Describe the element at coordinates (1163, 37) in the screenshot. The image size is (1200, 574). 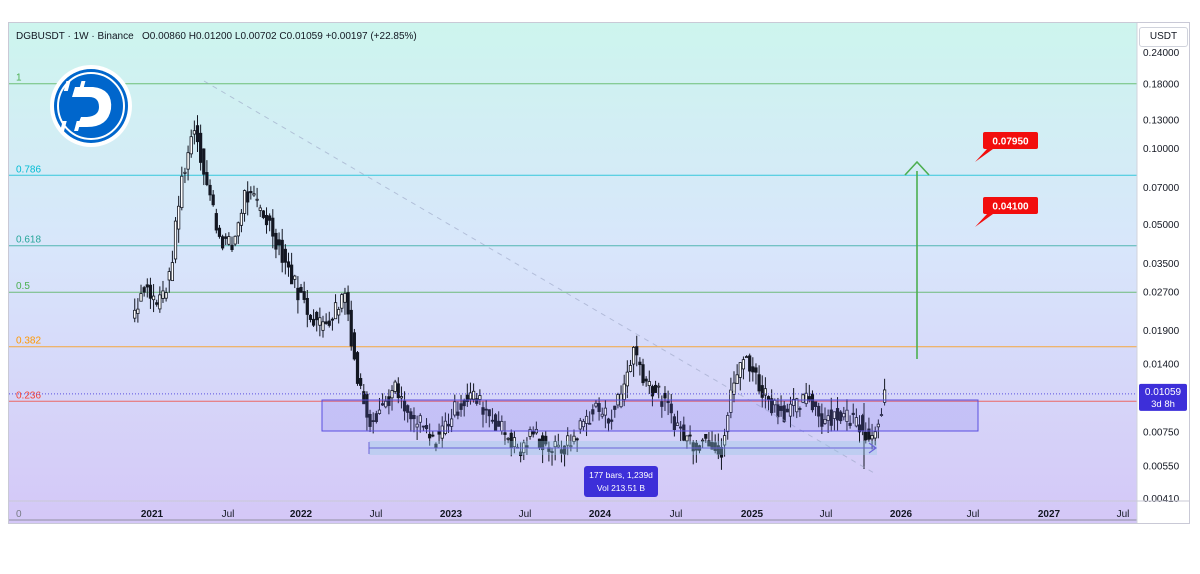
I see `currency-unit-button: USDT` at that location.